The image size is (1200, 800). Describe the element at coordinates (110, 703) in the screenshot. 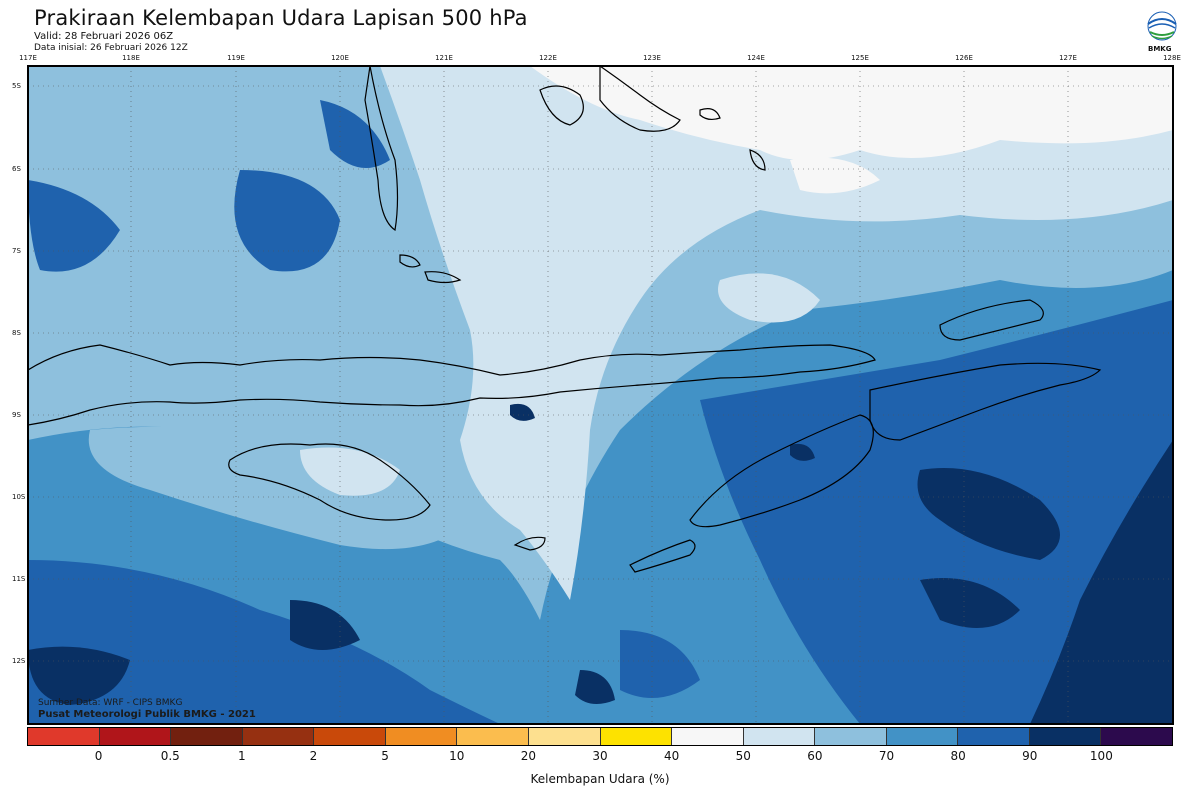

I see `data-source: Sumber Data: WRF - CIPS BMKG` at that location.